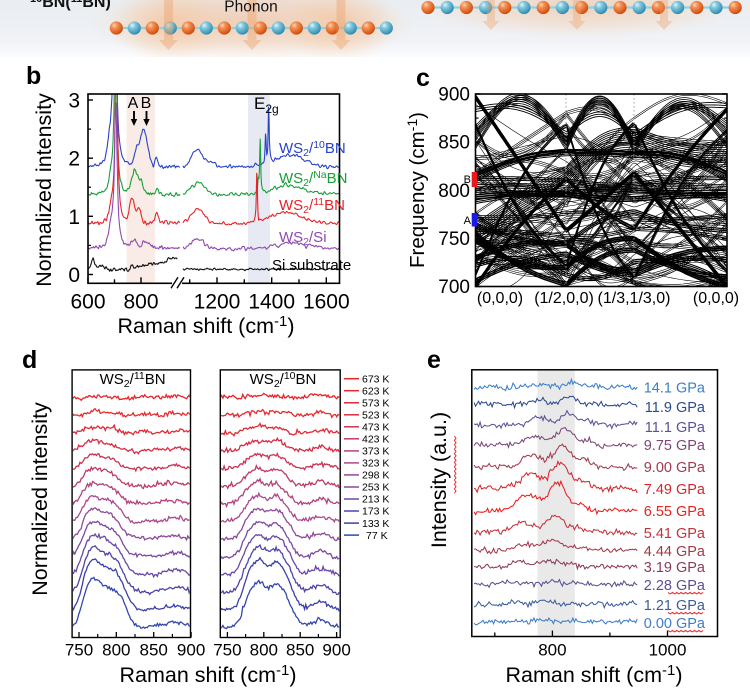 The width and height of the screenshot is (750, 700). Describe the element at coordinates (675, 512) in the screenshot. I see `svg-text: 6.55 GPa` at that location.